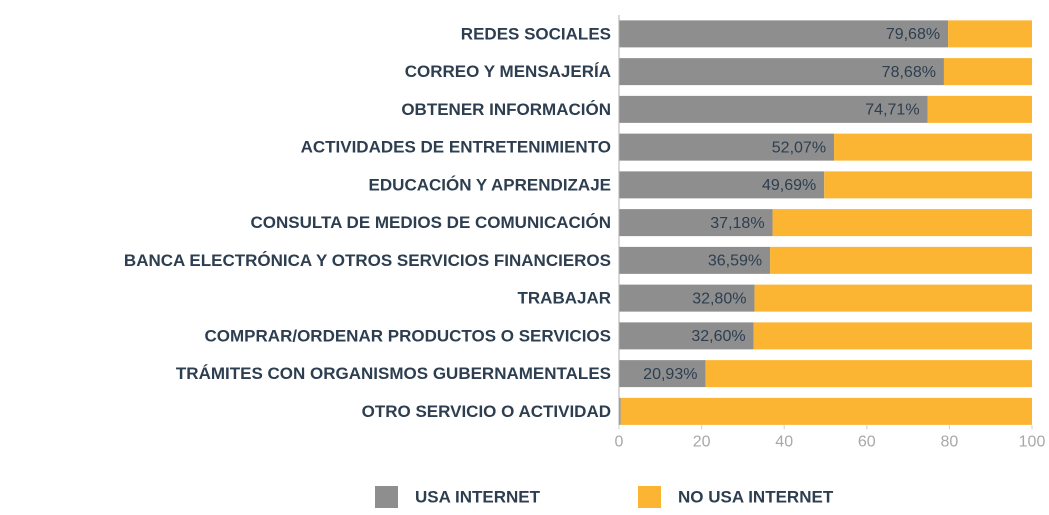 Image resolution: width=1049 pixels, height=515 pixels. What do you see at coordinates (506, 109) in the screenshot?
I see `category-label: OBTENER INFORMACIÓN` at bounding box center [506, 109].